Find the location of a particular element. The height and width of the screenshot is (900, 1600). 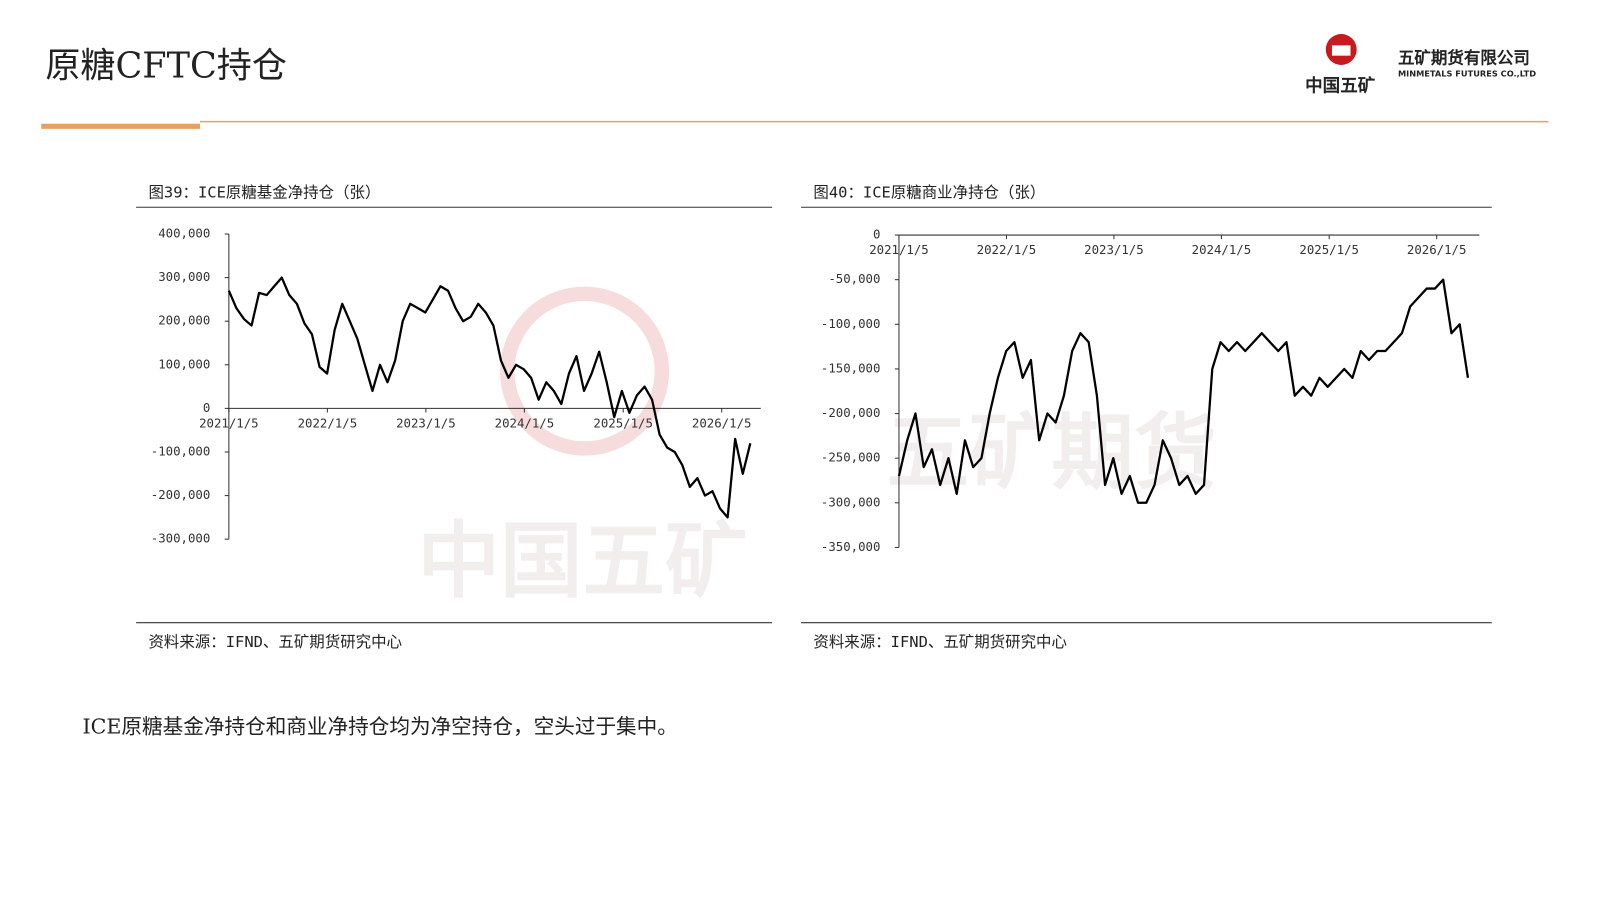

y-tick-label: 300,000 is located at coordinates (184, 277).